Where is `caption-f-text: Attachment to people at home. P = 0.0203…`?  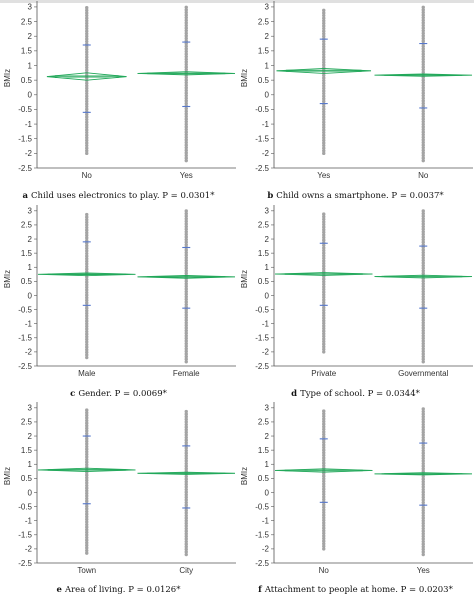 caption-f-text: Attachment to people at home. P = 0.0203… is located at coordinates (359, 590).